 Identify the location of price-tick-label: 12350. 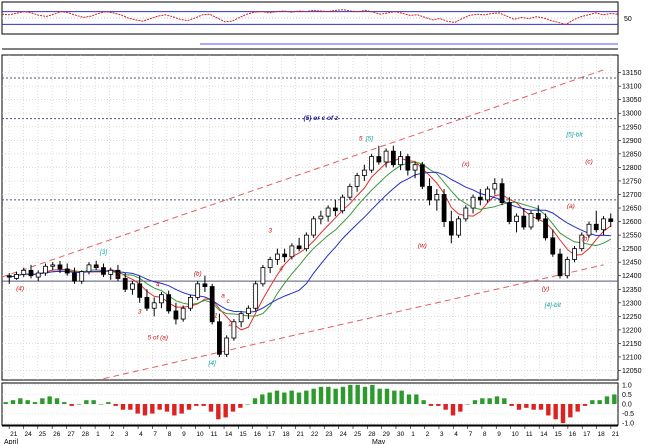
(632, 290).